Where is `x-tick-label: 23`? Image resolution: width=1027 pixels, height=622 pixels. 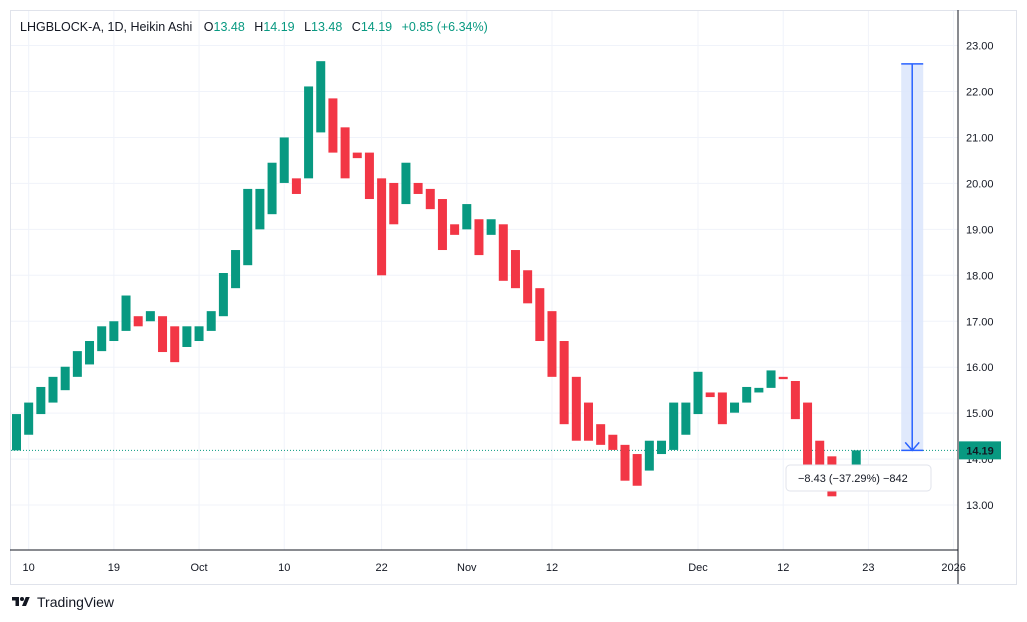
x-tick-label: 23 is located at coordinates (868, 568).